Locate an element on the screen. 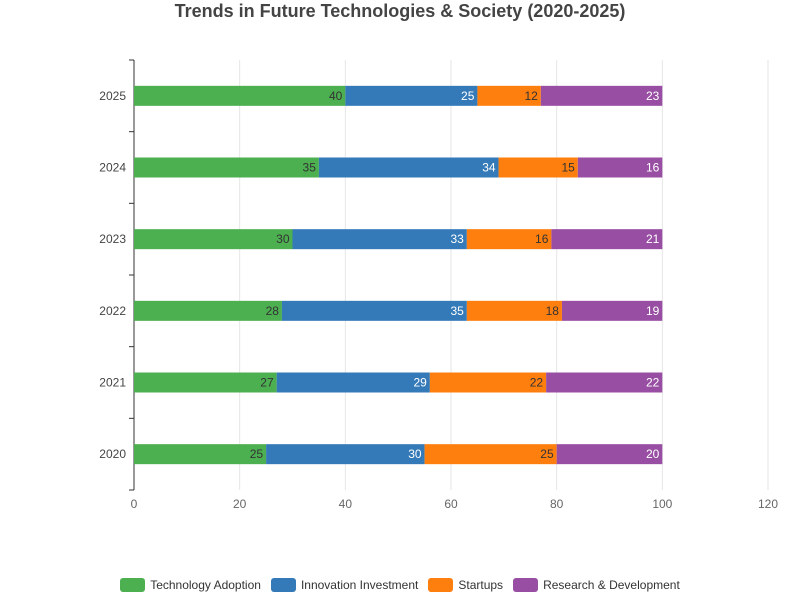 The height and width of the screenshot is (600, 800). x-tick-label: 0 is located at coordinates (134, 504).